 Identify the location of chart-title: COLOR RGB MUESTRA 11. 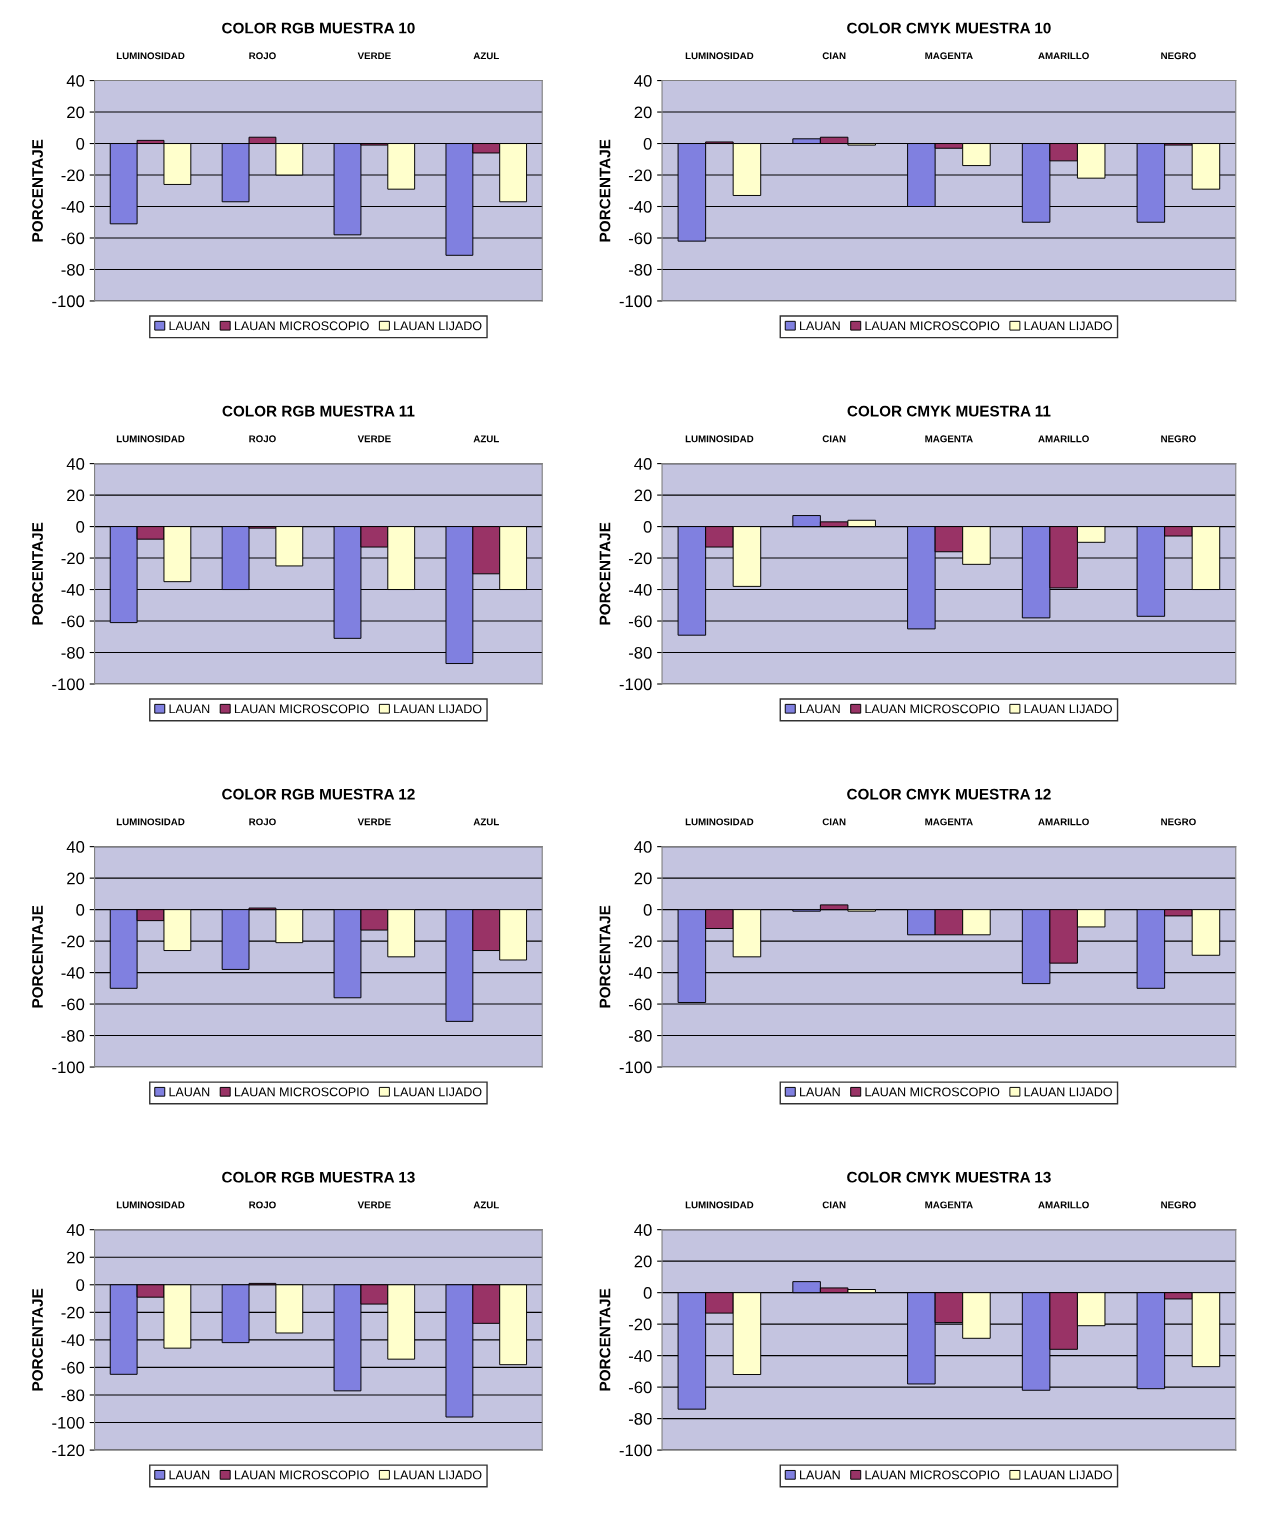
(318, 411).